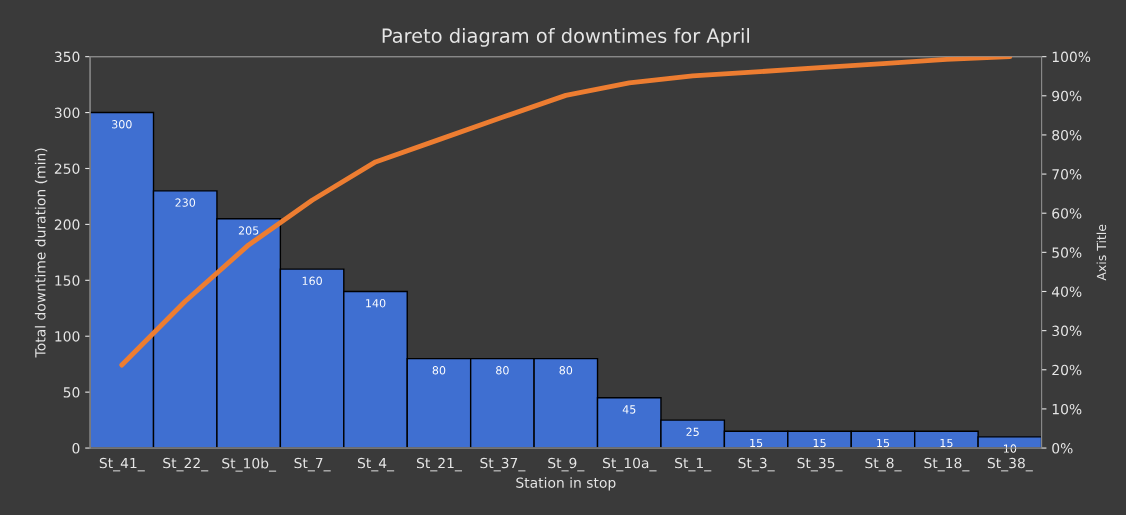 This screenshot has height=515, width=1126. Describe the element at coordinates (693, 464) in the screenshot. I see `x-tick-label: St_1_` at that location.